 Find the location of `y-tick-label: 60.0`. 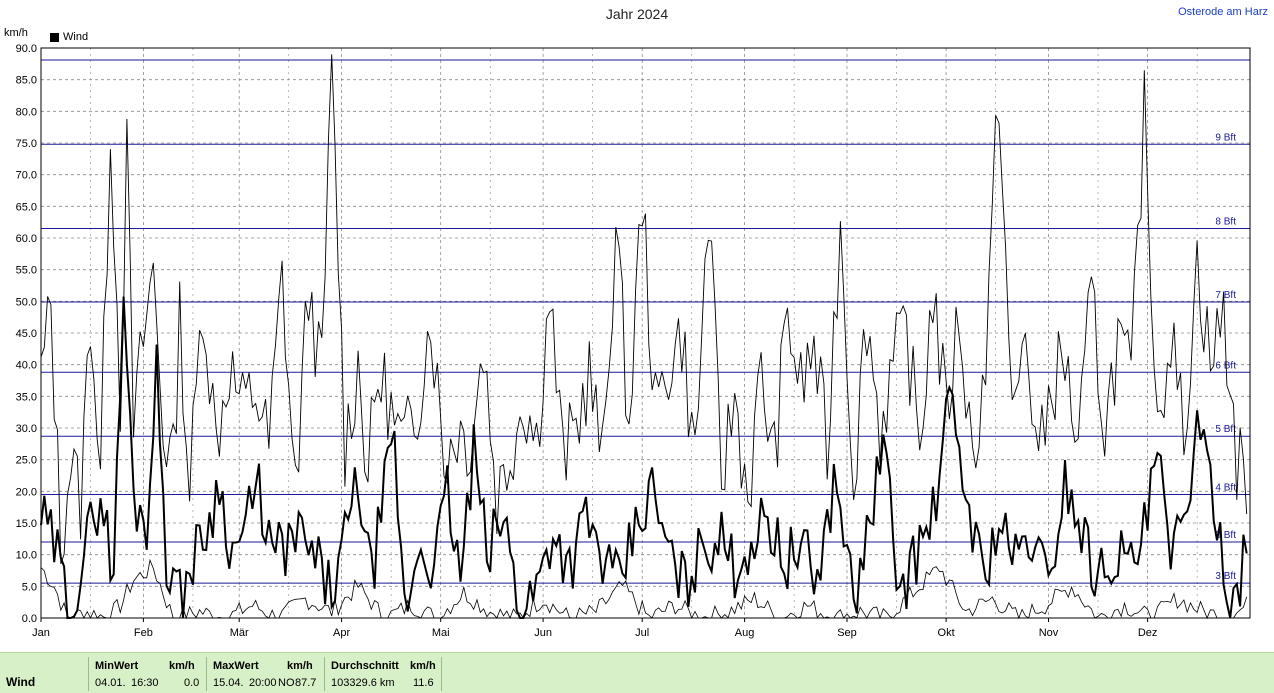

y-tick-label: 60.0 is located at coordinates (26, 239).